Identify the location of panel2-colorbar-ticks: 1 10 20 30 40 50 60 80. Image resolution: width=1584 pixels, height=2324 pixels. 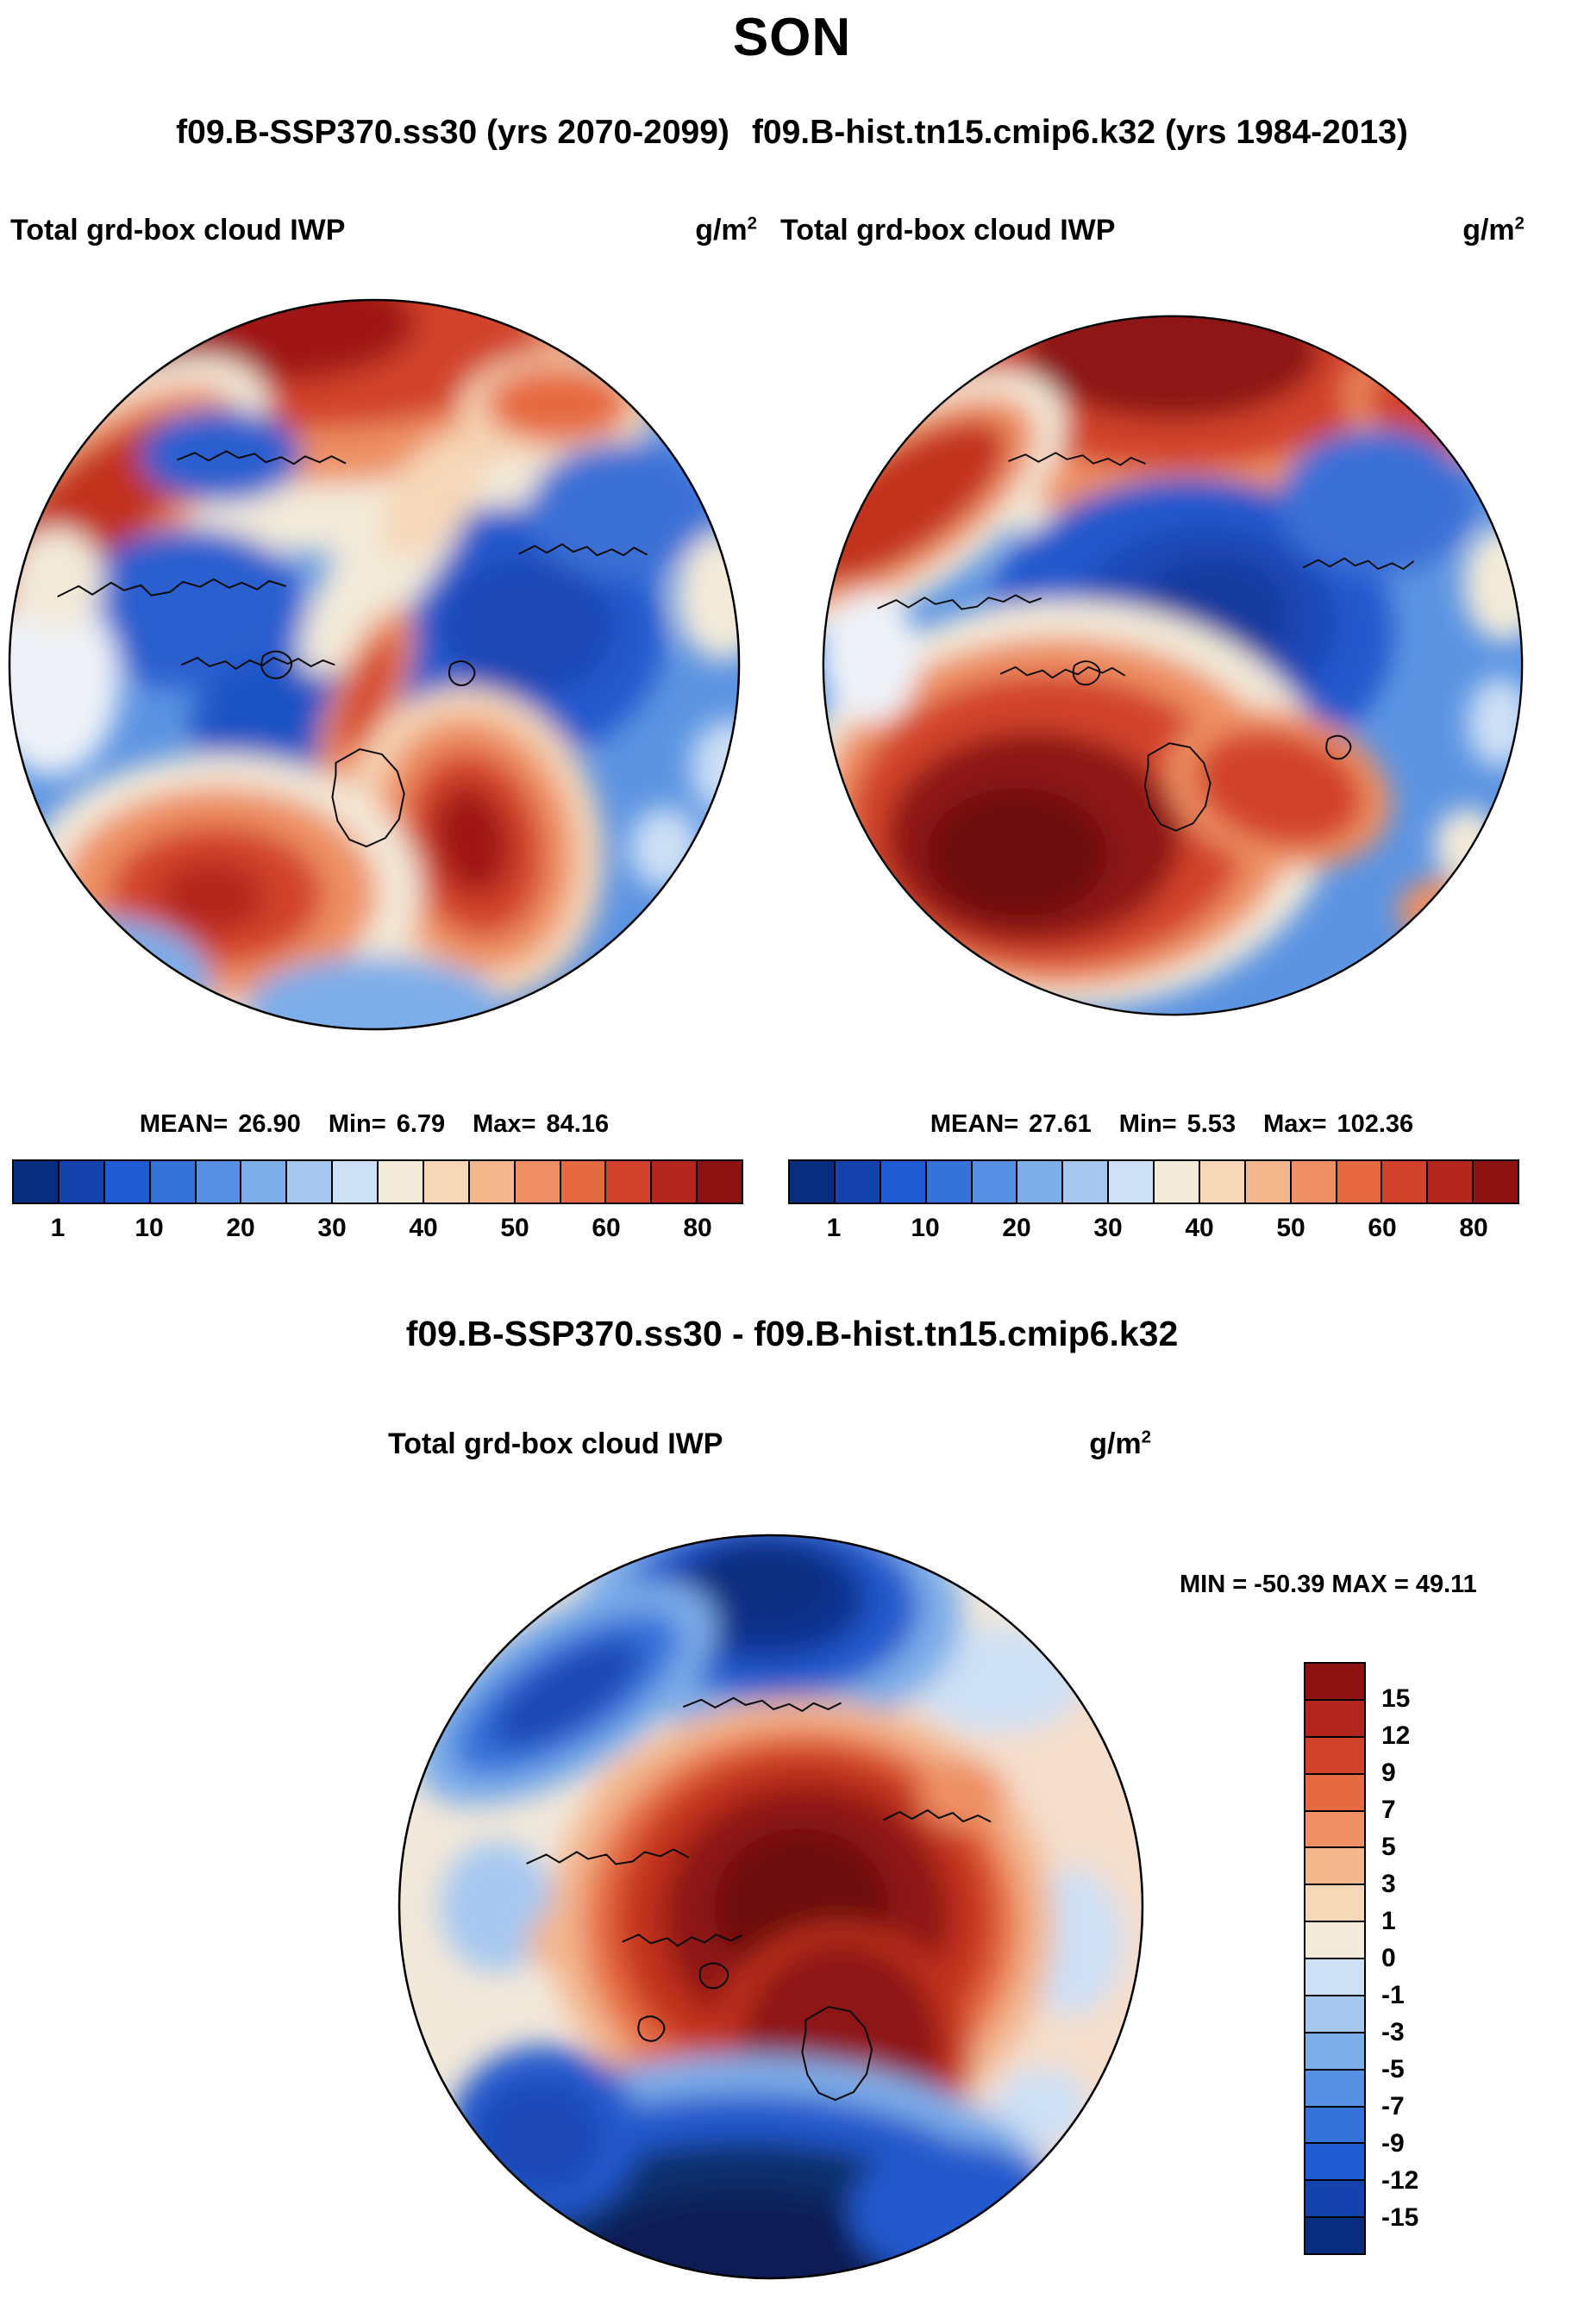
(1154, 1231).